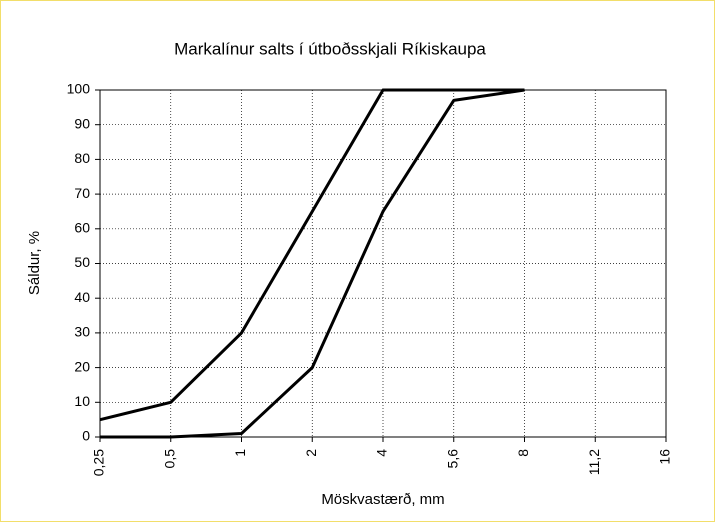  I want to click on x-axis-label: Möskvastærð, mm, so click(382, 499).